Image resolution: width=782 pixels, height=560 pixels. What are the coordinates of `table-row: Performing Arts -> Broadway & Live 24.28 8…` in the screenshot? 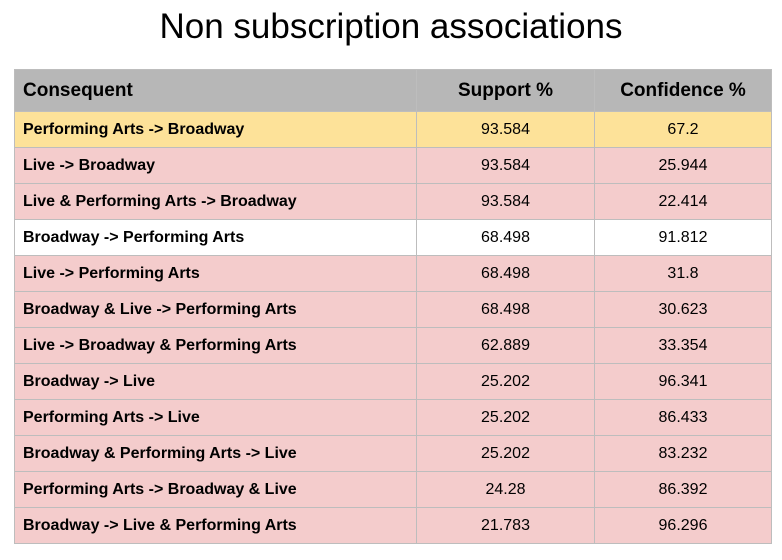 It's located at (393, 489).